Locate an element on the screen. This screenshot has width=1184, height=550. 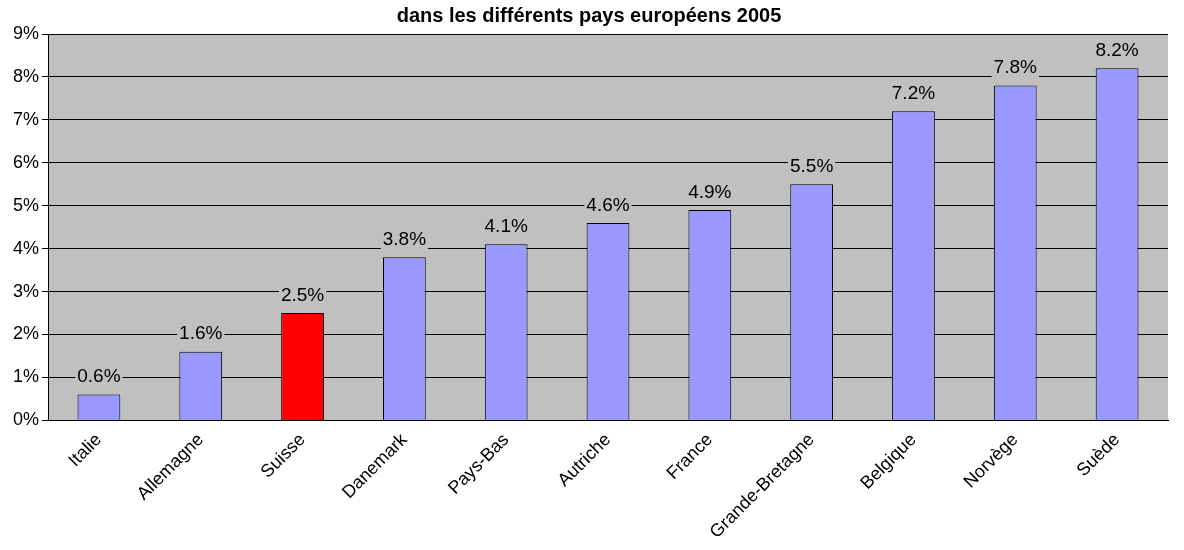
y-tick-label: 0% is located at coordinates (26, 419).